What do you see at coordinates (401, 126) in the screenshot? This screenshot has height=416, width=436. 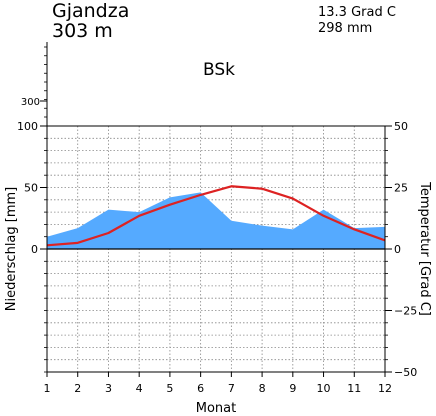 I see `y-right-tick-label: 50` at bounding box center [401, 126].